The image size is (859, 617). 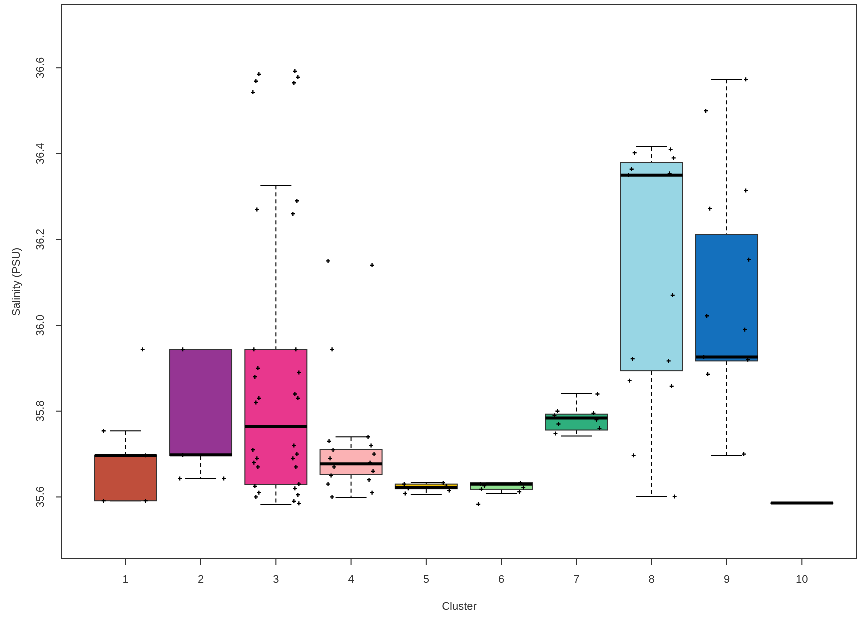 What do you see at coordinates (41, 325) in the screenshot?
I see `y-tick-label: 36.0` at bounding box center [41, 325].